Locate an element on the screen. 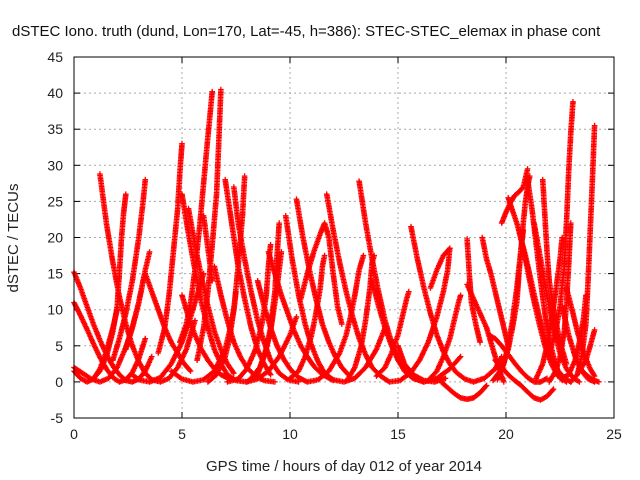 The width and height of the screenshot is (640, 480). x-tick-label: 10 is located at coordinates (290, 434).